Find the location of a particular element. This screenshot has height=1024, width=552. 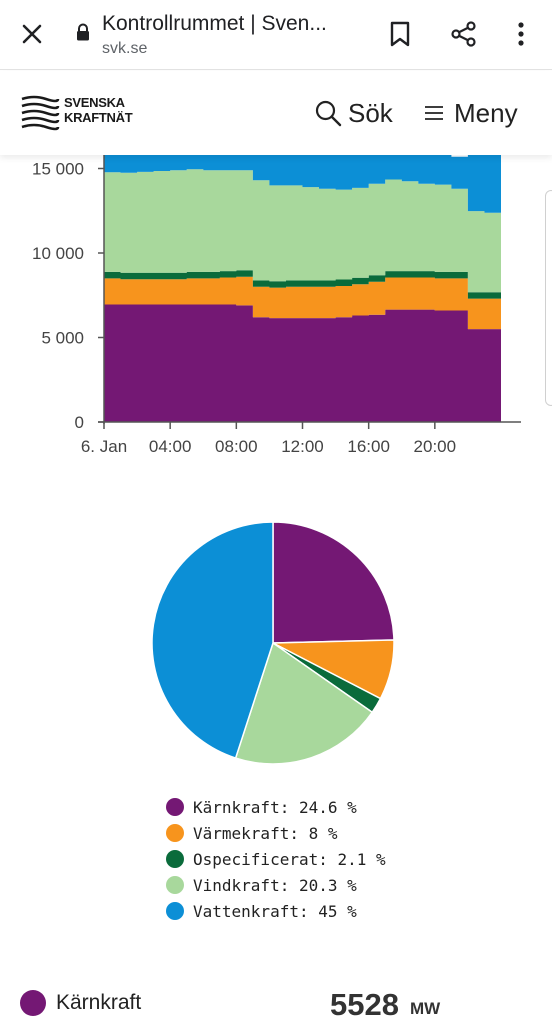

legend-item-vattenkraft: Vattenkraft: 45 % is located at coordinates (276, 911).